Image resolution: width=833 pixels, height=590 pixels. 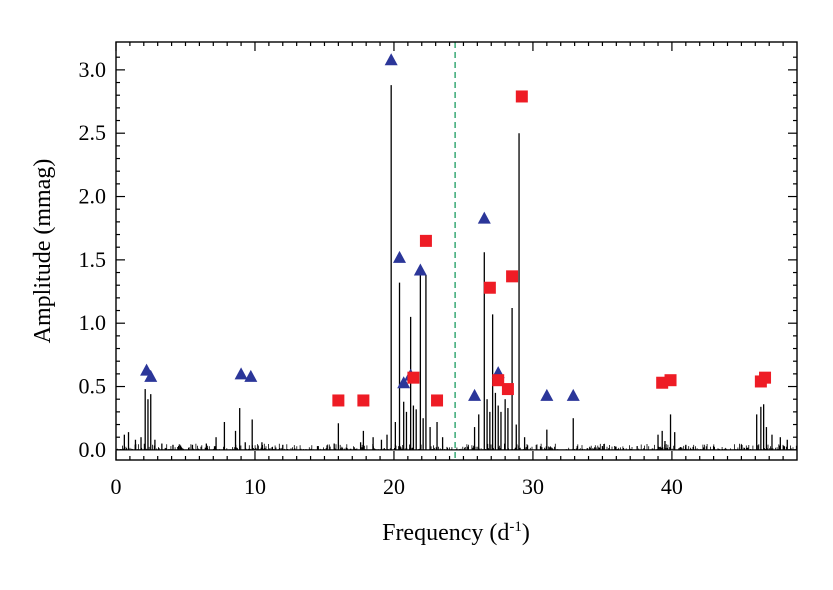 I want to click on x-tick-labels: 0 10 20 30 40, so click(x=397, y=486).